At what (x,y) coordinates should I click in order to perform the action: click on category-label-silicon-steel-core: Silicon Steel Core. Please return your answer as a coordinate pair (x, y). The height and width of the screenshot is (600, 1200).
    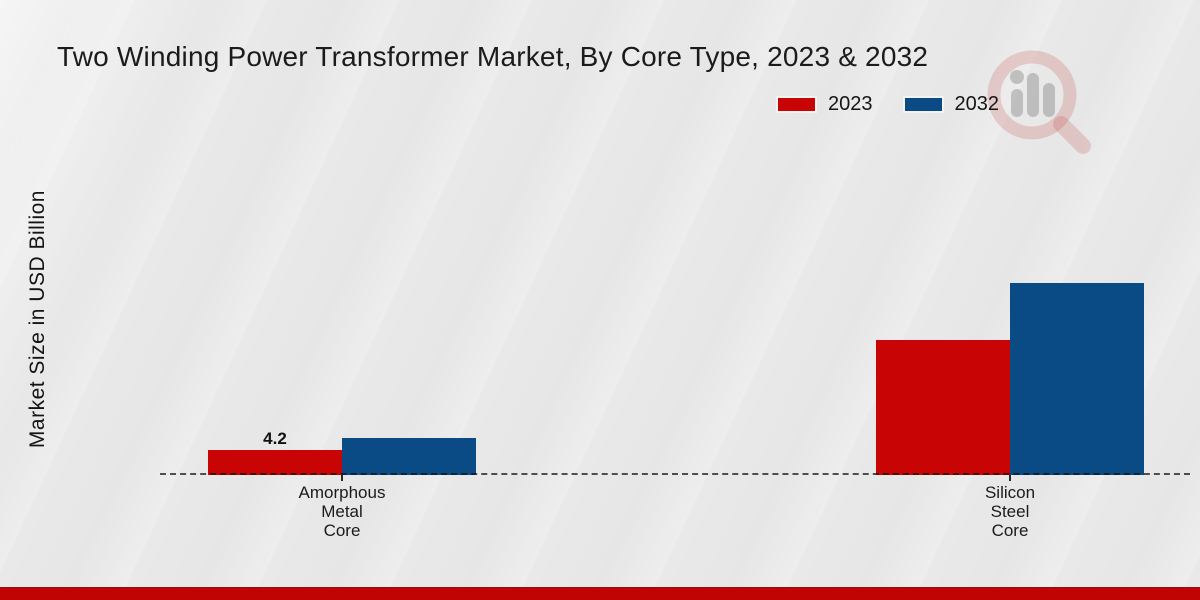
    Looking at the image, I should click on (1010, 511).